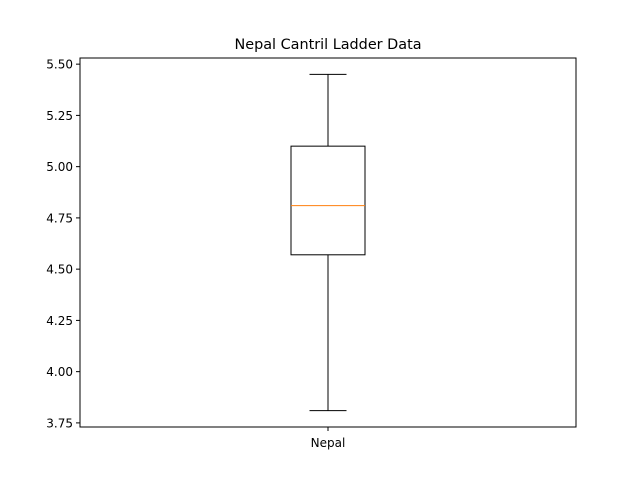 The width and height of the screenshot is (640, 480). I want to click on y-tick-label: 3.75, so click(59, 423).